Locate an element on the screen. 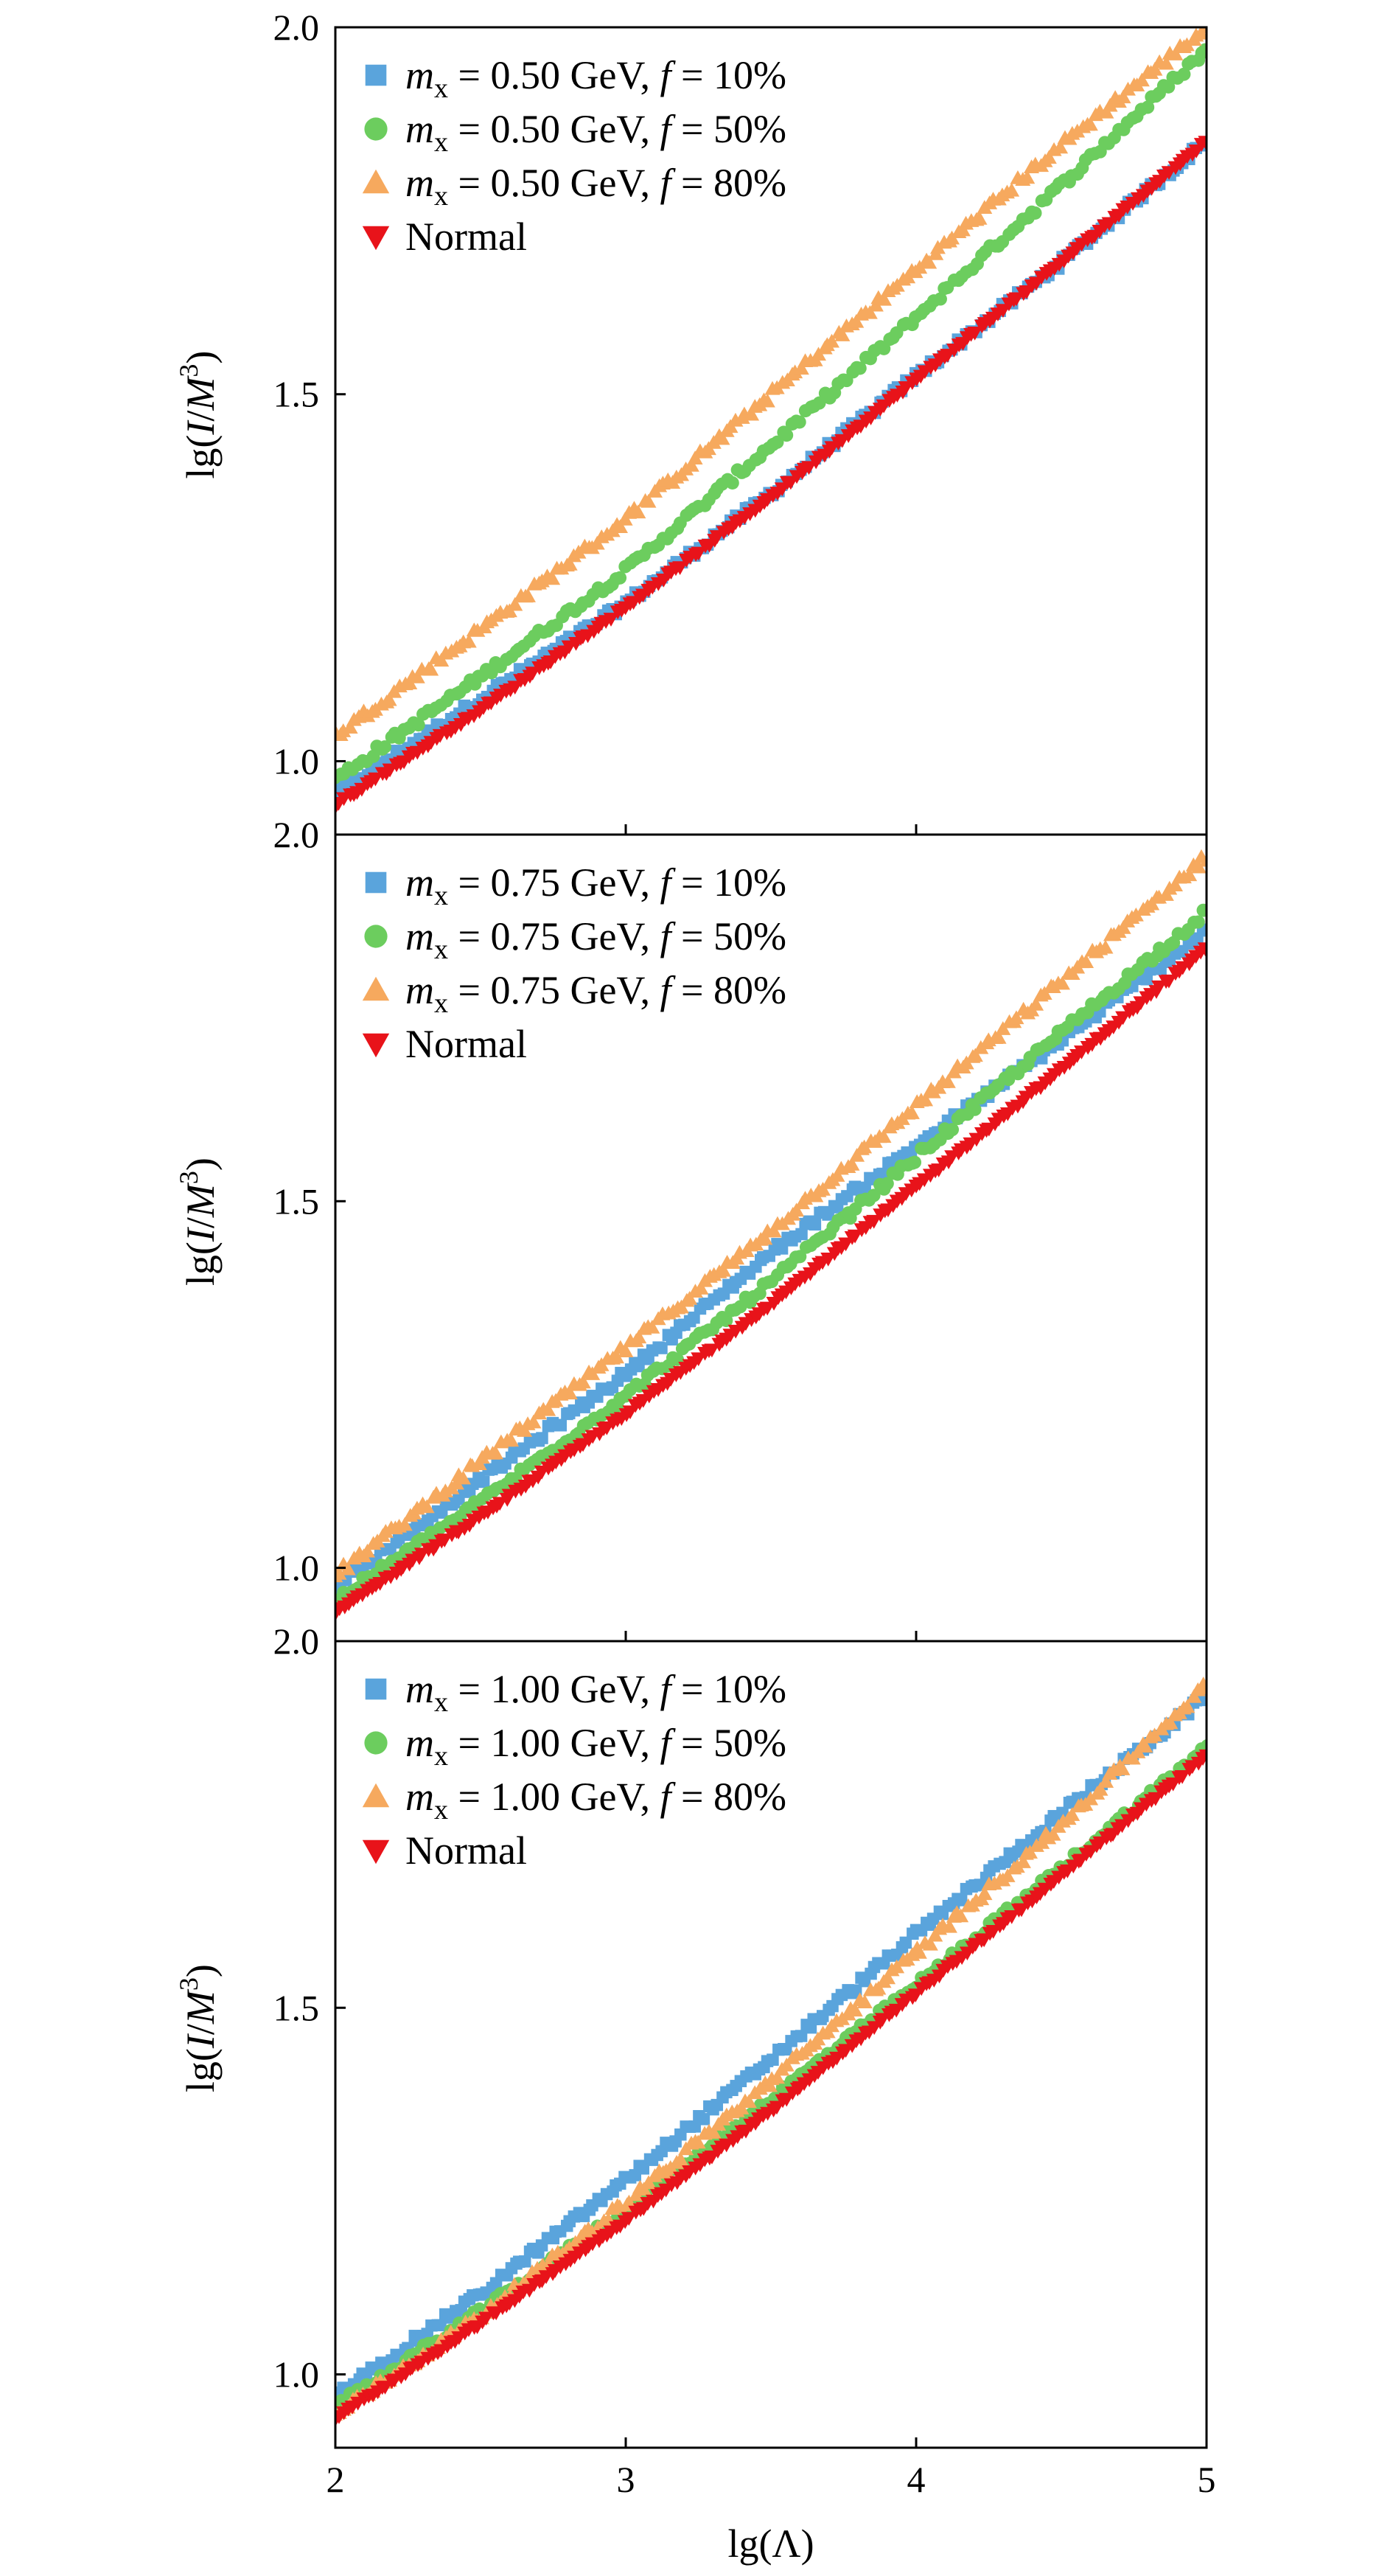 Image resolution: width=1393 pixels, height=2576 pixels. x-tick-label: 3 is located at coordinates (626, 2480).